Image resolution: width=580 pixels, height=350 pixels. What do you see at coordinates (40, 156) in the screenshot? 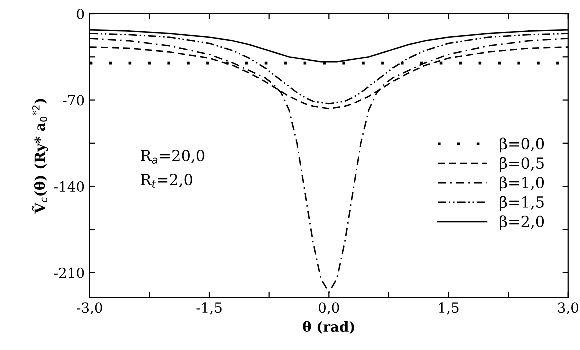
I see `y-axis-title: Ṽ$_{c}$(θ) (Ry* a$_{0}$$^{*2}$)` at bounding box center [40, 156].